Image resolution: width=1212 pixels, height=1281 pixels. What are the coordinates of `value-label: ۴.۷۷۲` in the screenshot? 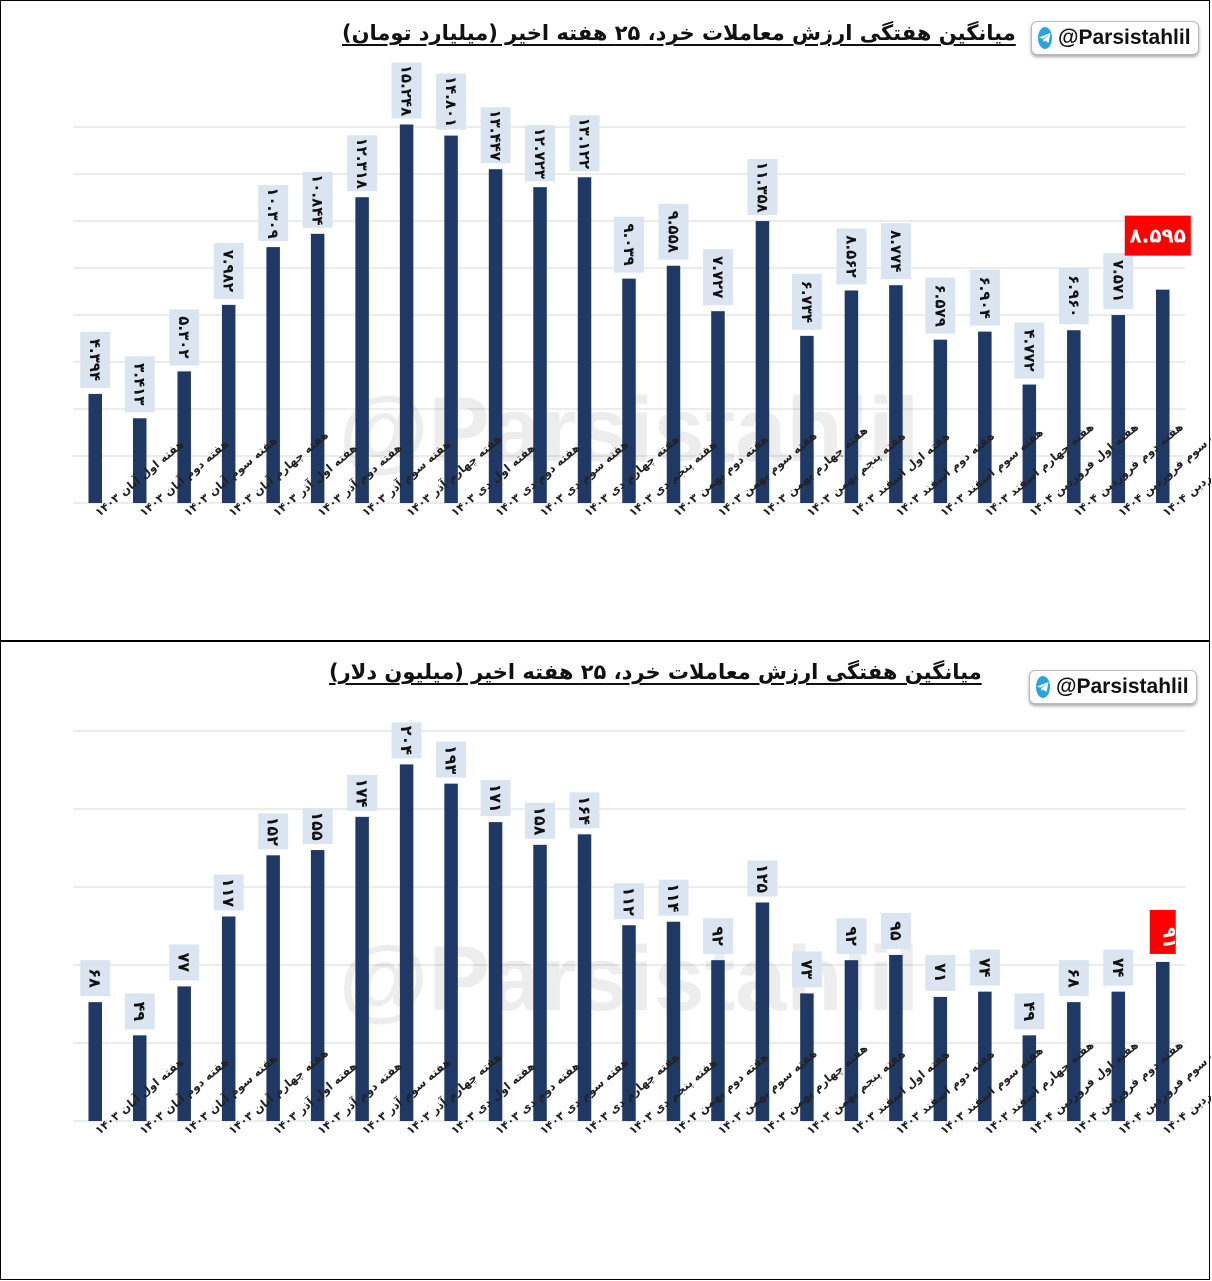 It's located at (1029, 350).